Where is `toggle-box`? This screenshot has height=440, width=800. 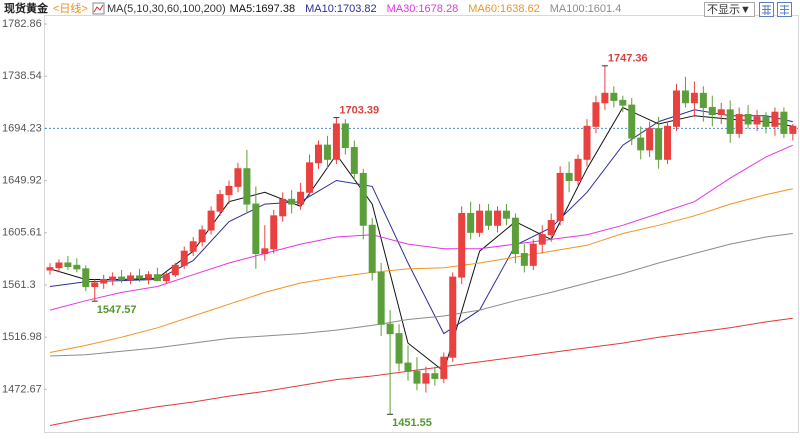
toggle-box is located at coordinates (729, 9).